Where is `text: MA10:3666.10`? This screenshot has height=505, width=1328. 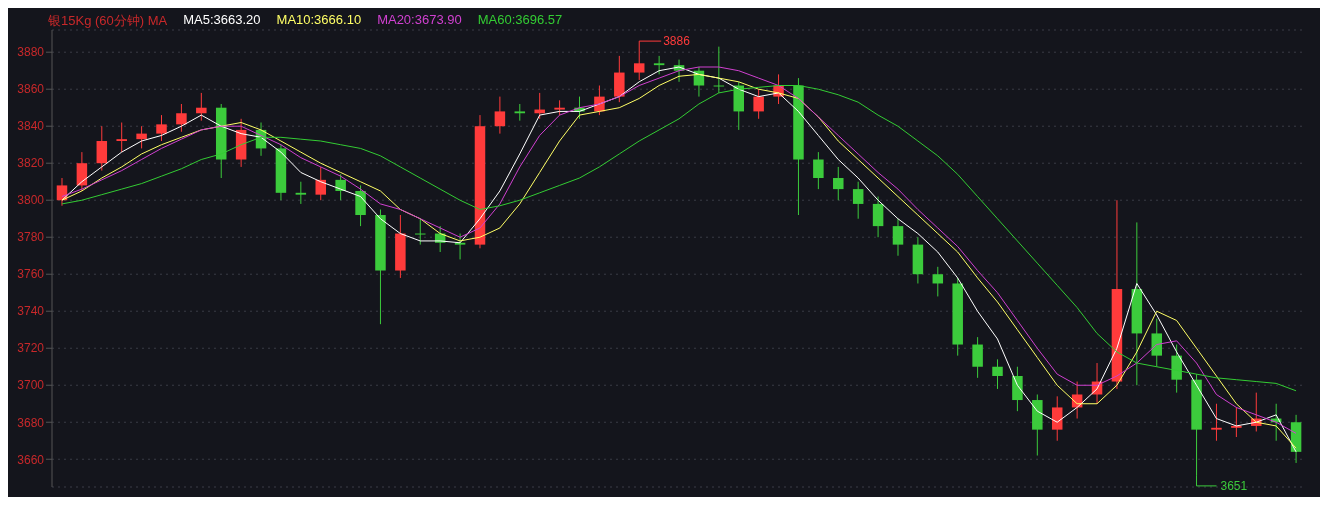
text: MA10:3666.10 is located at coordinates (319, 20).